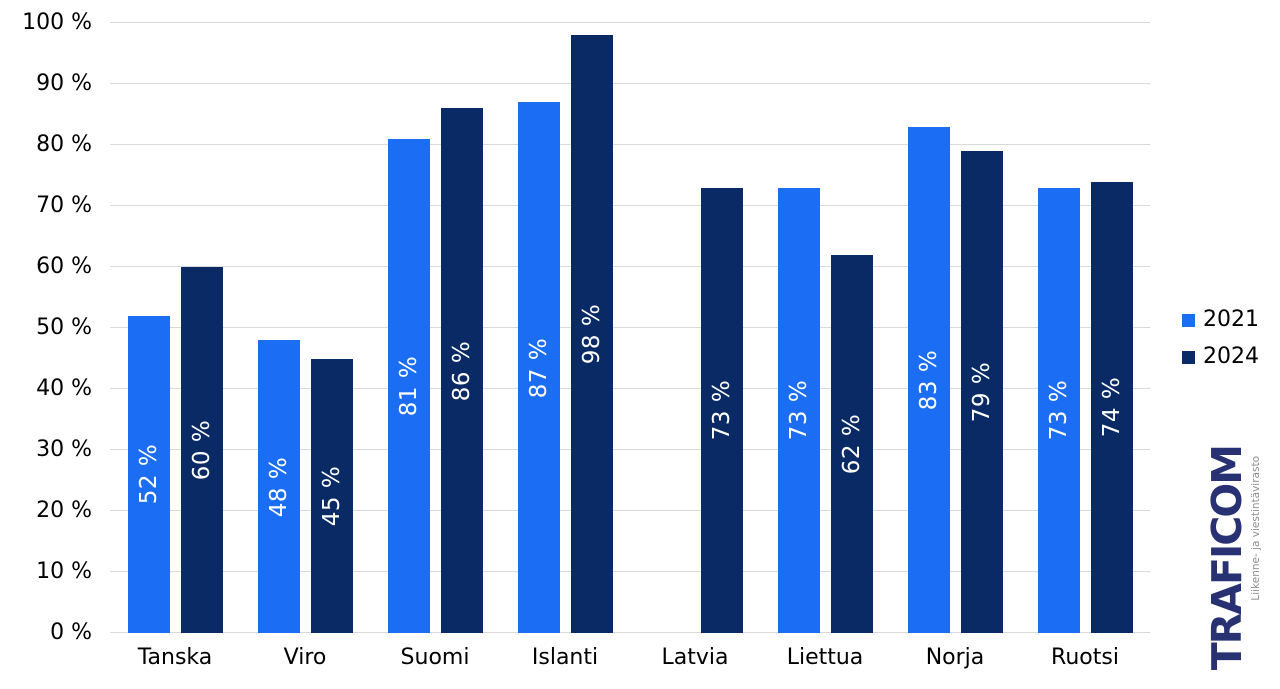 This screenshot has width=1280, height=689. I want to click on bar-value-label: 62 %, so click(851, 444).